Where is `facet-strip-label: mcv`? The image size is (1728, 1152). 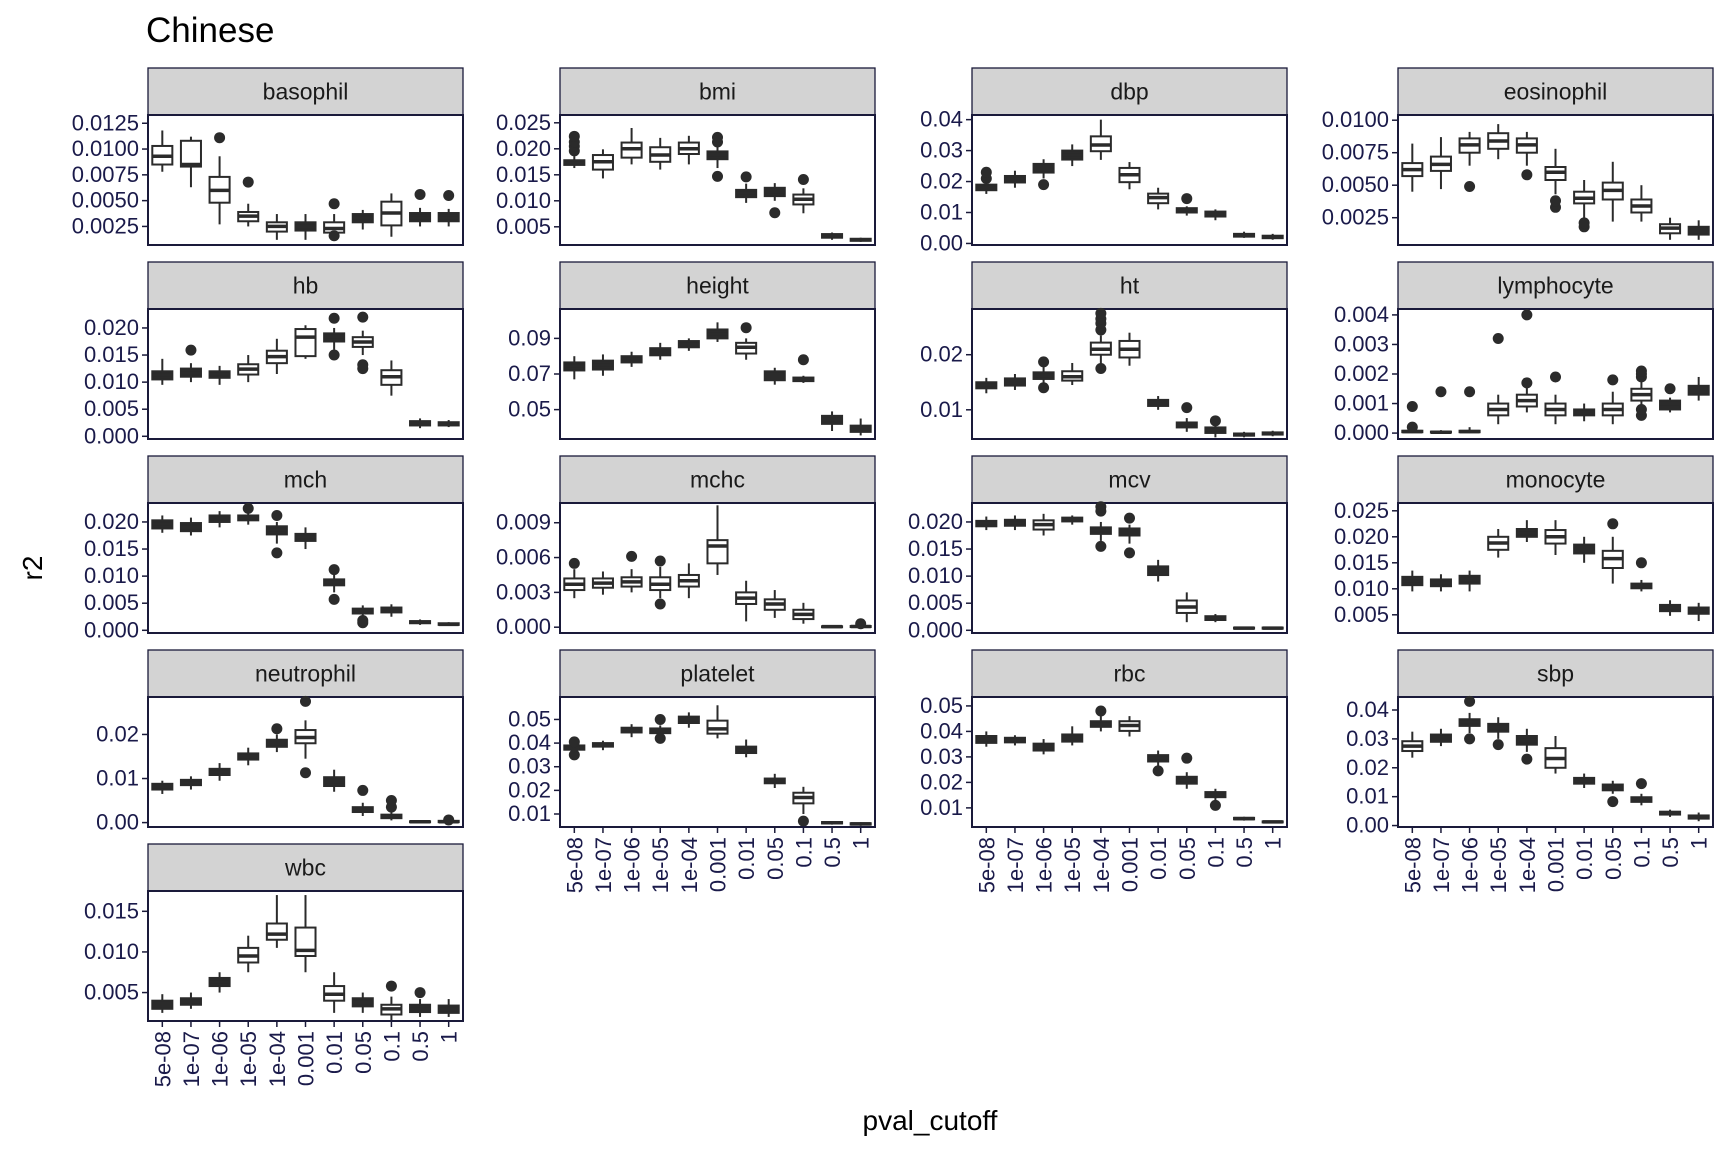 facet-strip-label: mcv is located at coordinates (1129, 480).